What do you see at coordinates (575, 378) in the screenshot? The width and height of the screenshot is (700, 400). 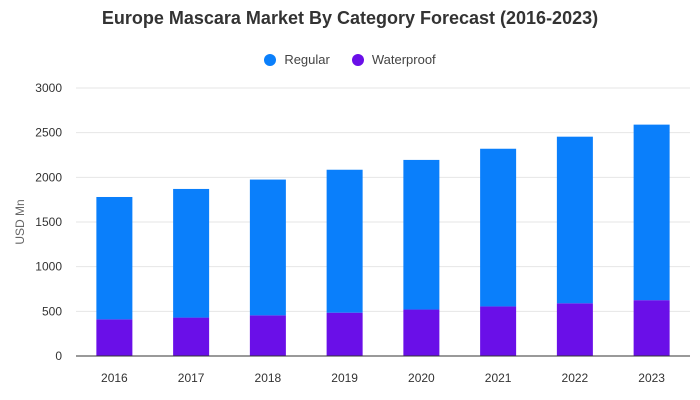 I see `x-tick-label: 2022` at bounding box center [575, 378].